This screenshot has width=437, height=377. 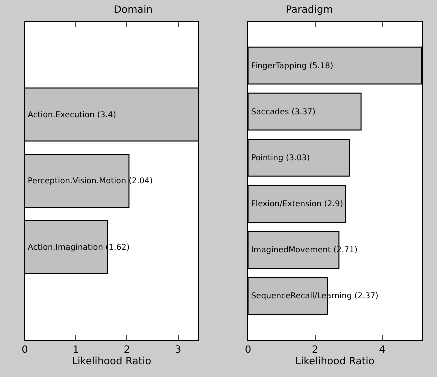 I want to click on category-label: Flexion/Extension (2.9), so click(x=297, y=204).